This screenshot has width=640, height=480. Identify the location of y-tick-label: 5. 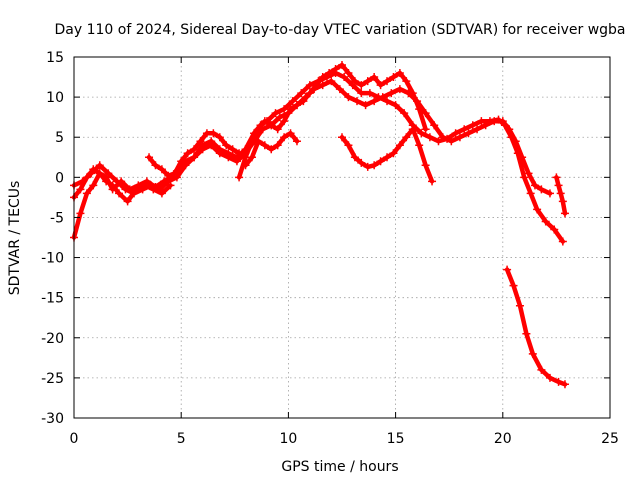
(59, 138).